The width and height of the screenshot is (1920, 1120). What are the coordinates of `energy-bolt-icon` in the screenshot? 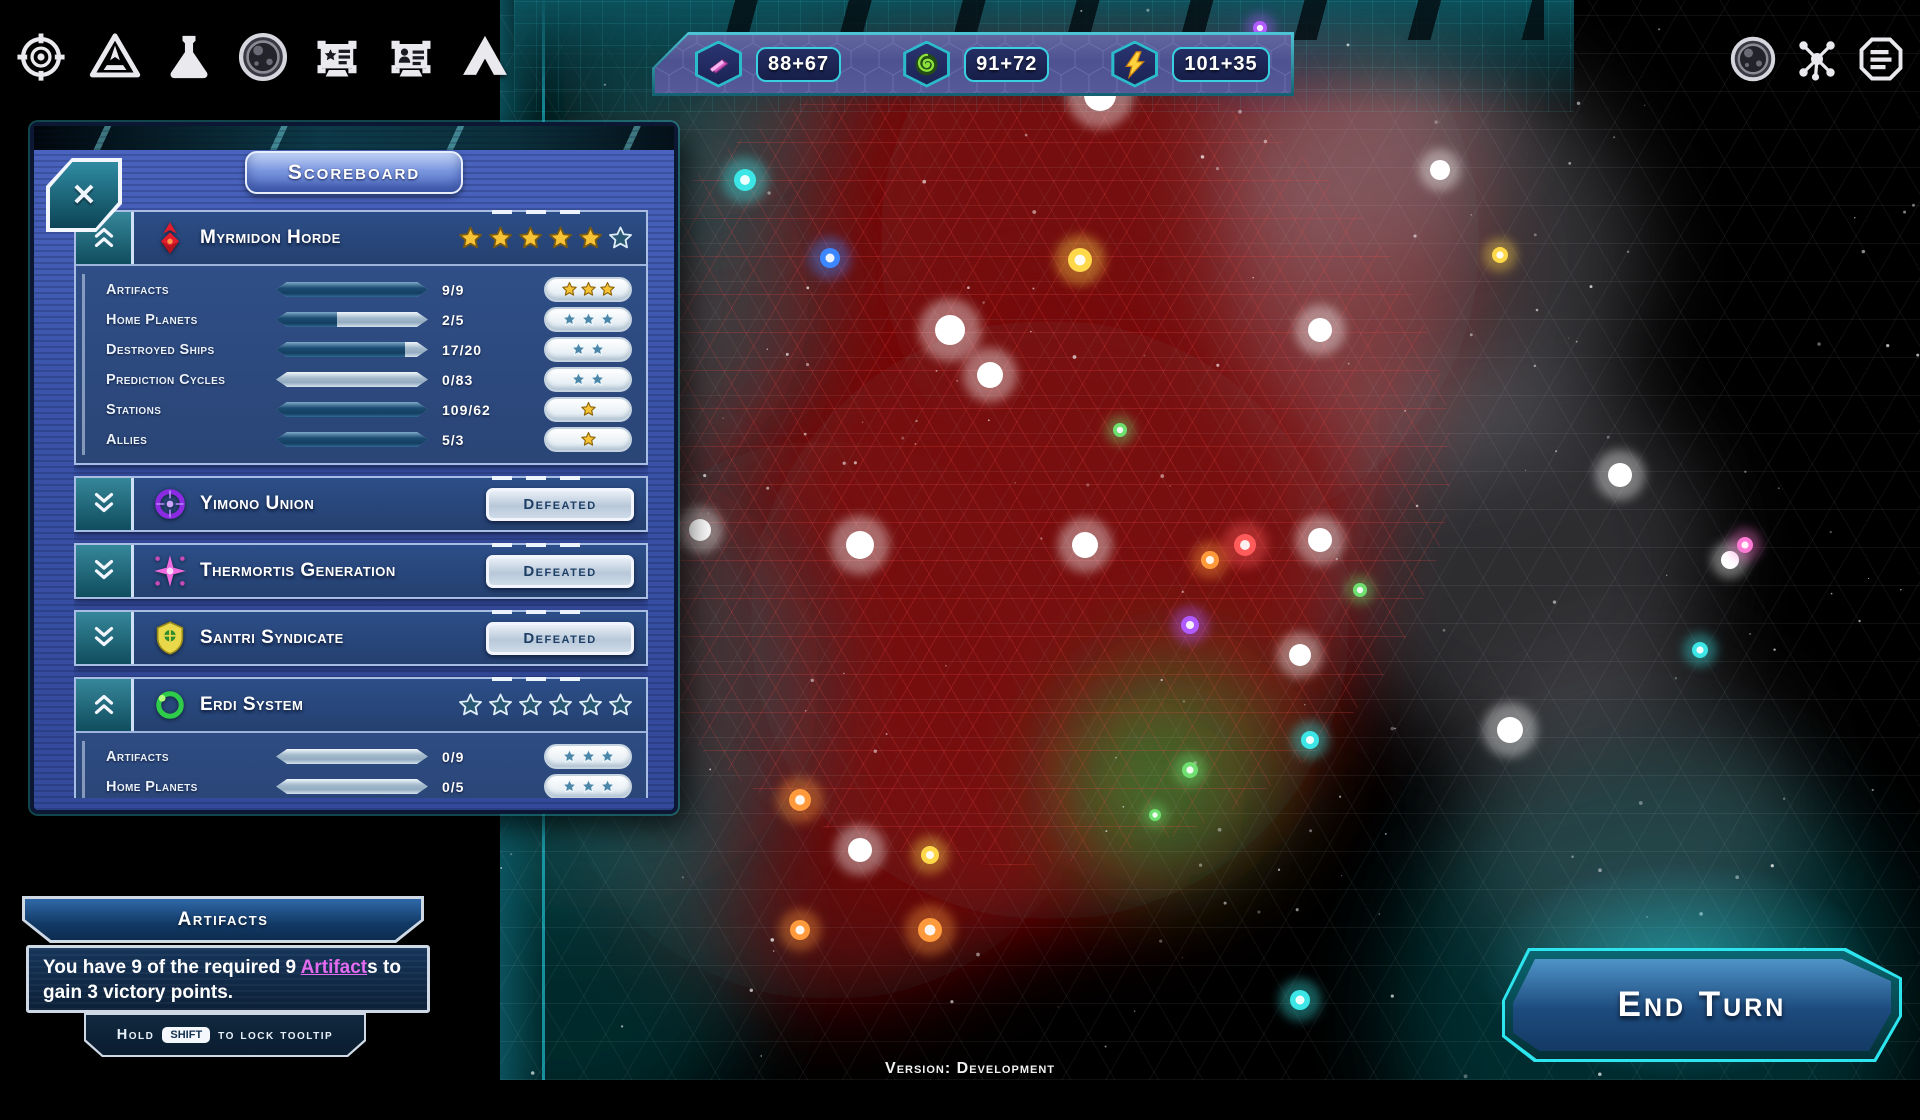 It's located at (1134, 64).